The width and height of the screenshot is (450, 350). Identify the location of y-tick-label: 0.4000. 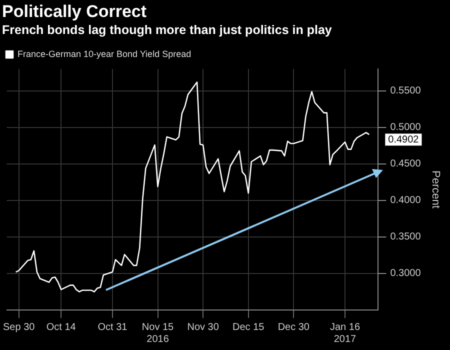
(406, 200).